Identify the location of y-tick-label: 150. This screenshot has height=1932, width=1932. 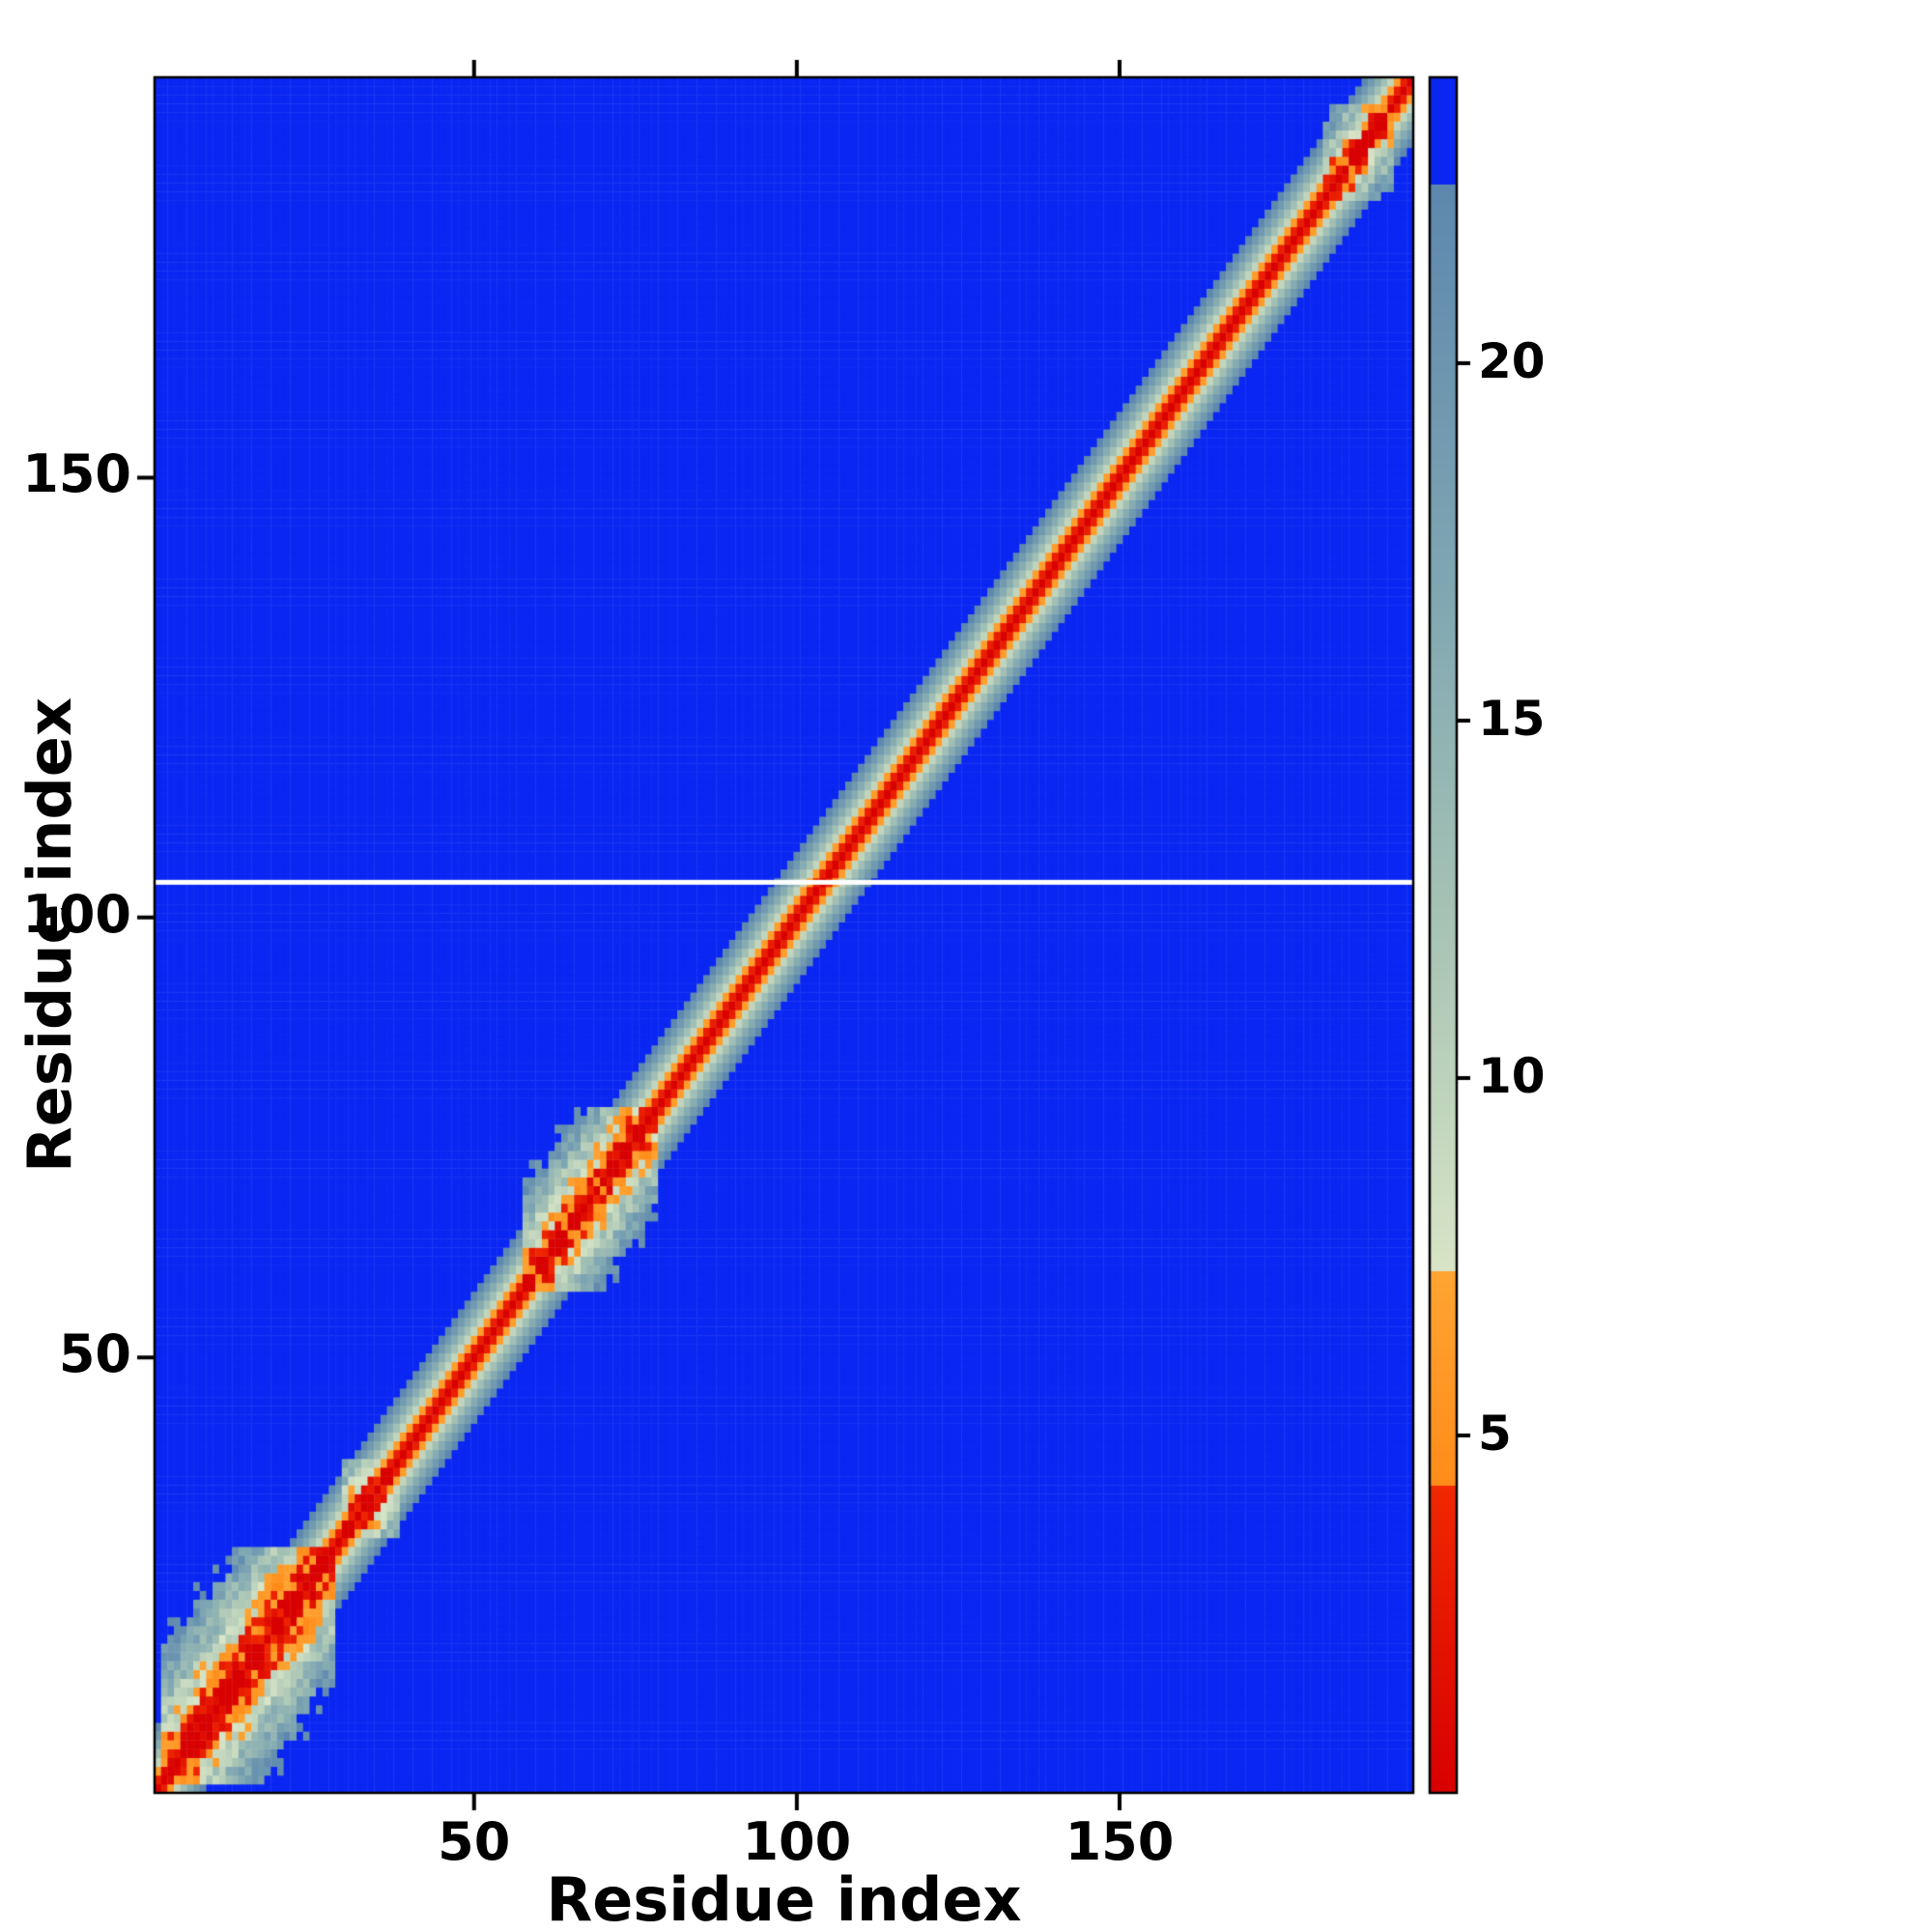
(76, 474).